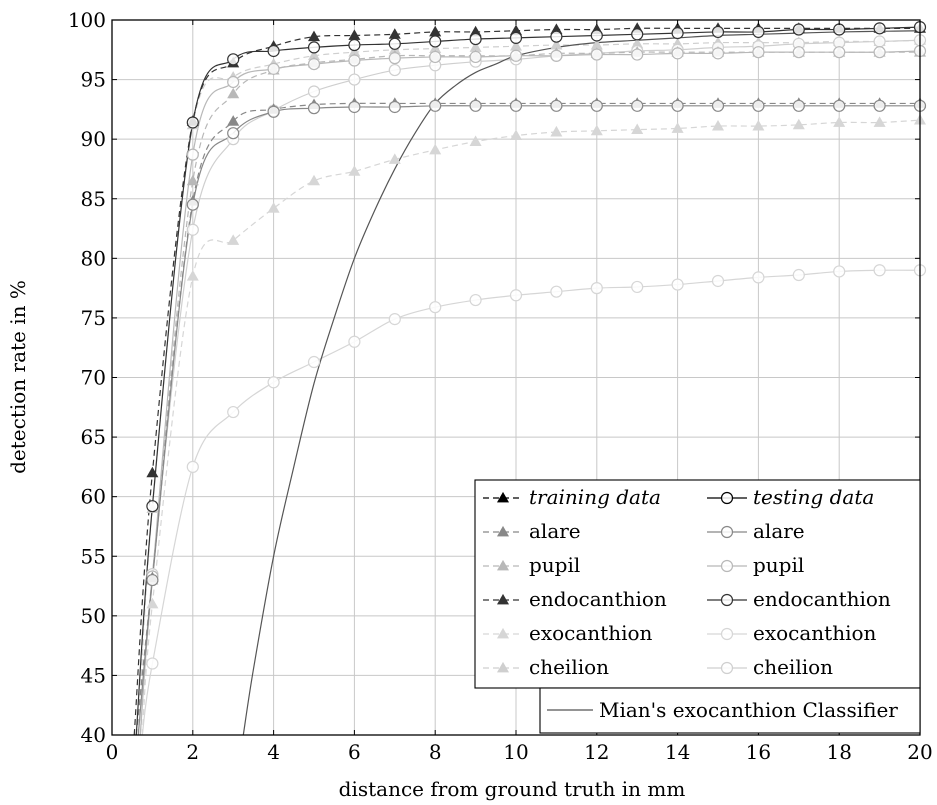 Image resolution: width=937 pixels, height=805 pixels. Describe the element at coordinates (591, 633) in the screenshot. I see `legend-label: exocanthion` at that location.